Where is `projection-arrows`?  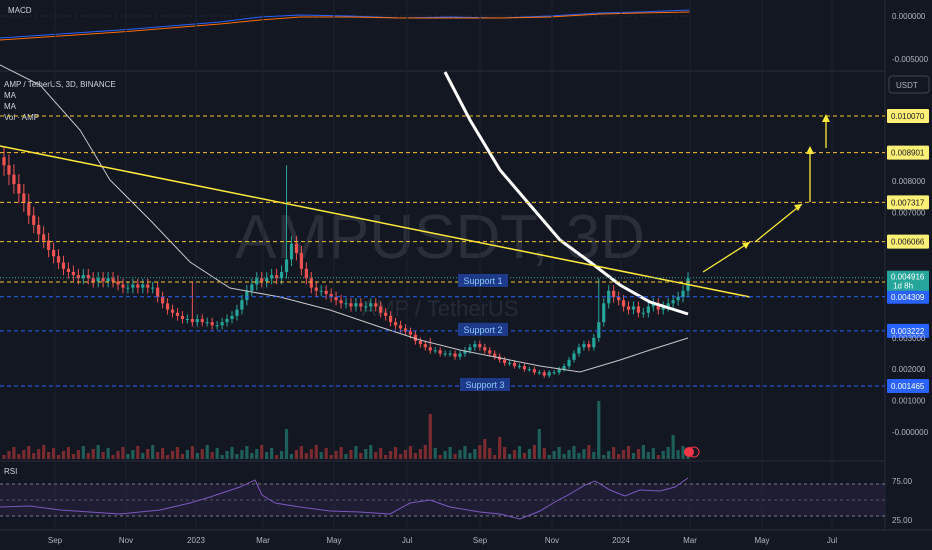
projection-arrows is located at coordinates (766, 193).